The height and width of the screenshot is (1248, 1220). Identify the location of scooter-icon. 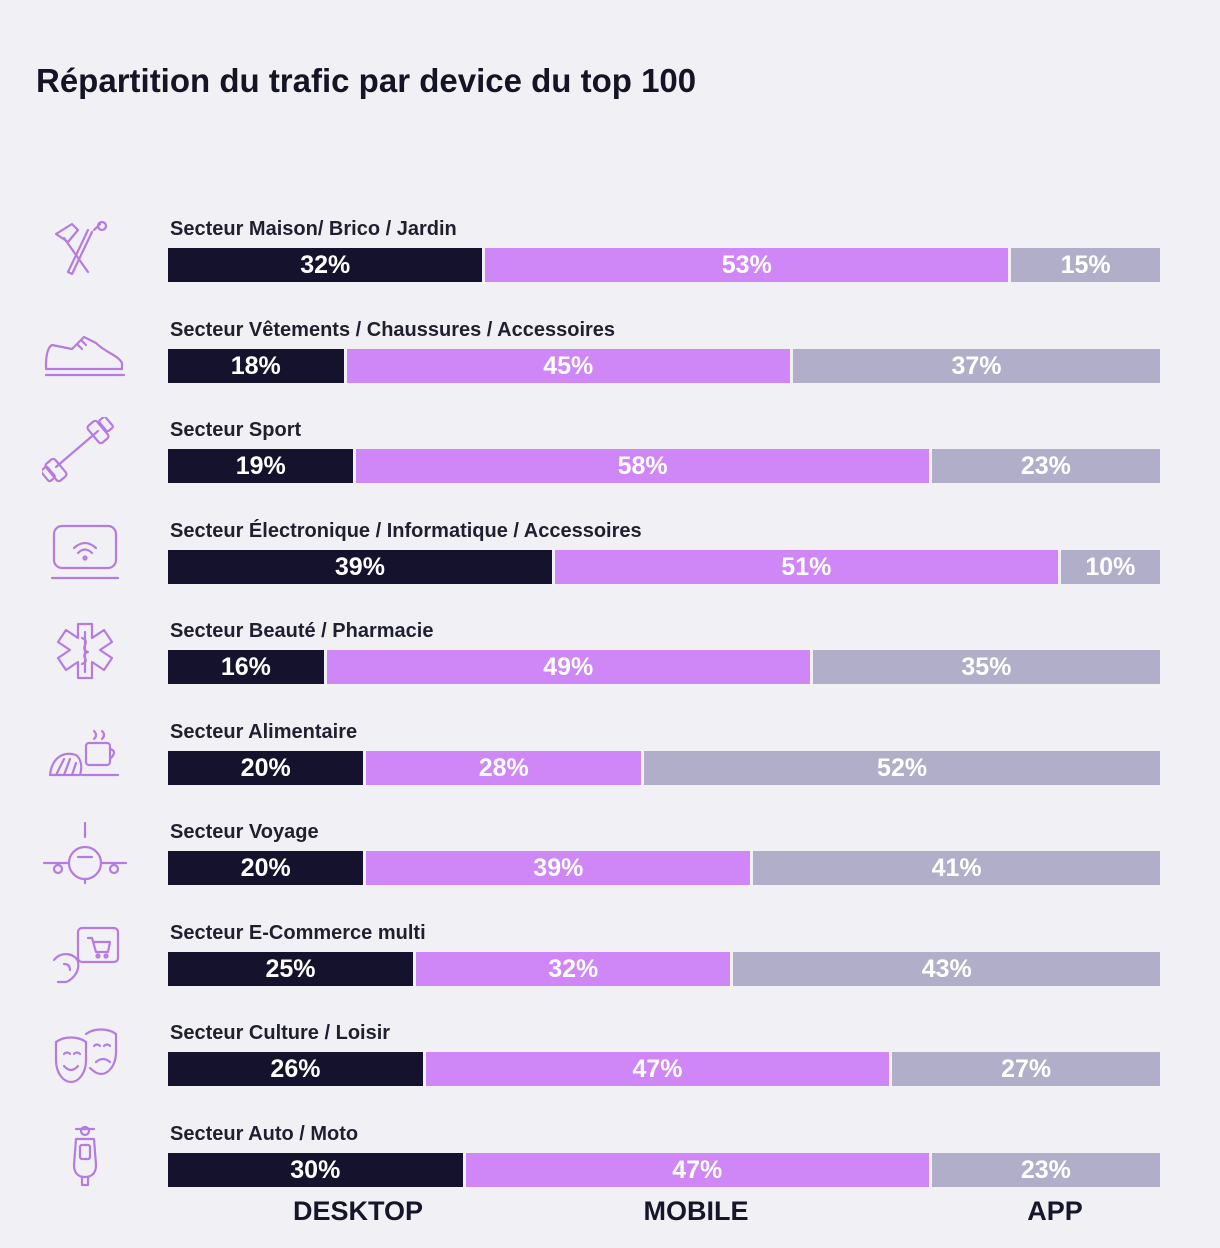
(85, 1156).